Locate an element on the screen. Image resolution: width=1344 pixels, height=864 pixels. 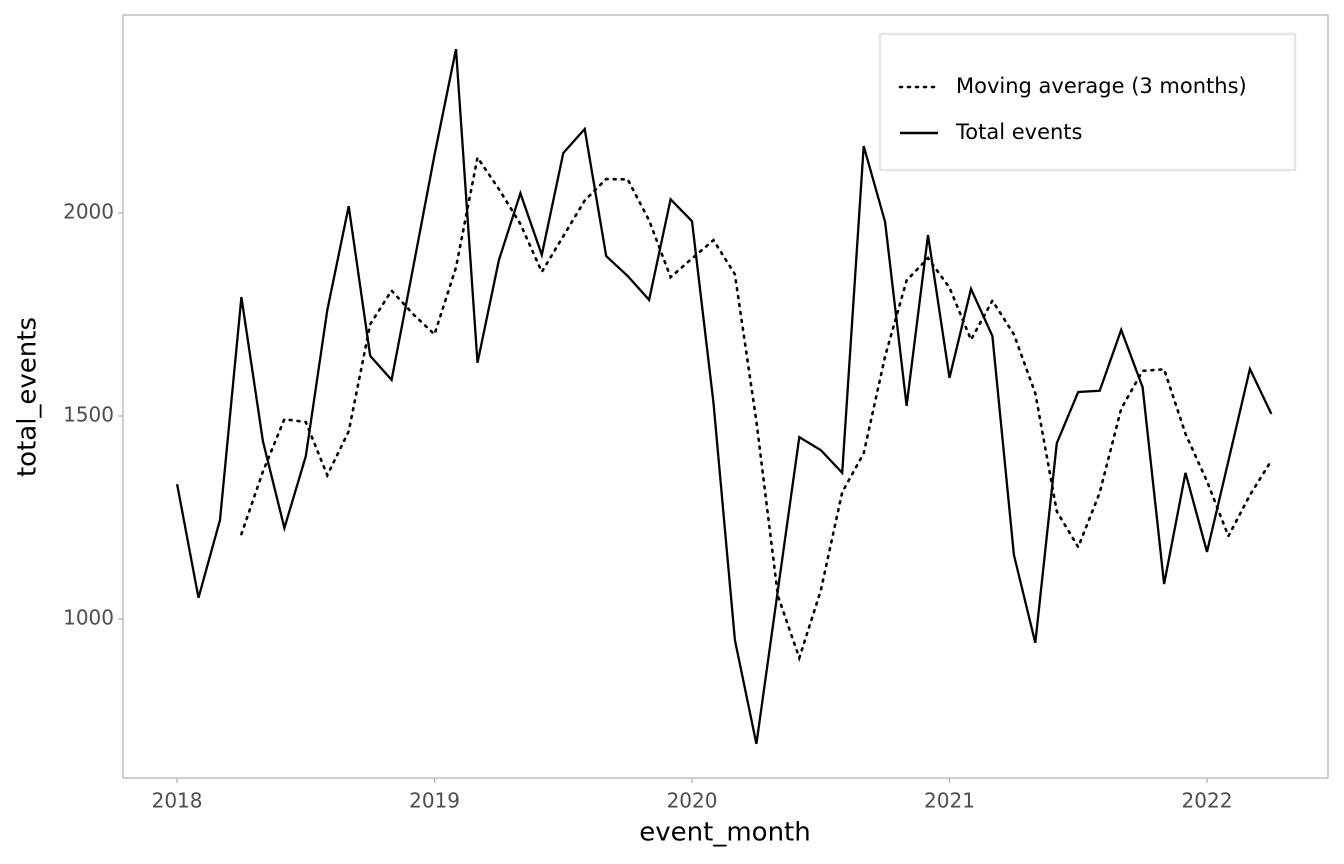
y-axis-title: total_events is located at coordinates (28, 397).